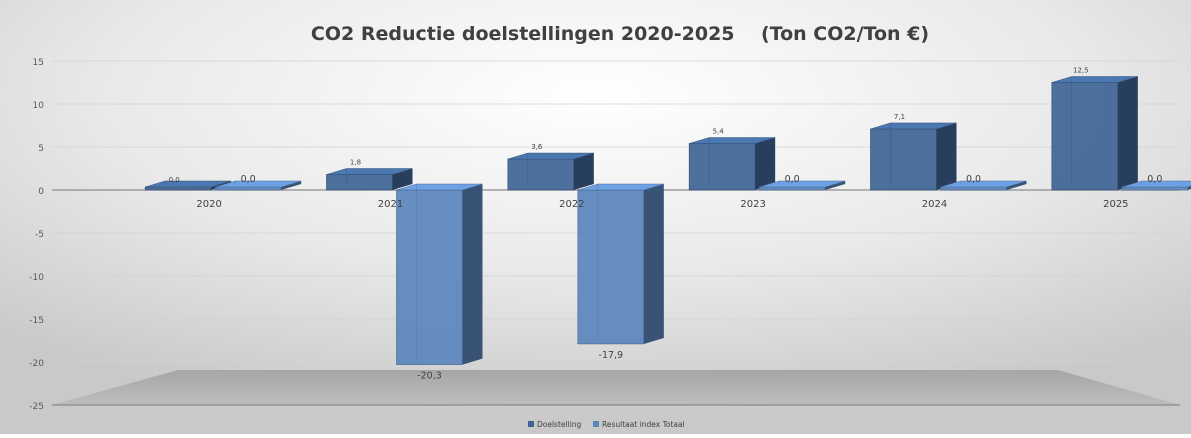 This screenshot has width=1191, height=438. What do you see at coordinates (39, 235) in the screenshot?
I see `y-tick-label: -5` at bounding box center [39, 235].